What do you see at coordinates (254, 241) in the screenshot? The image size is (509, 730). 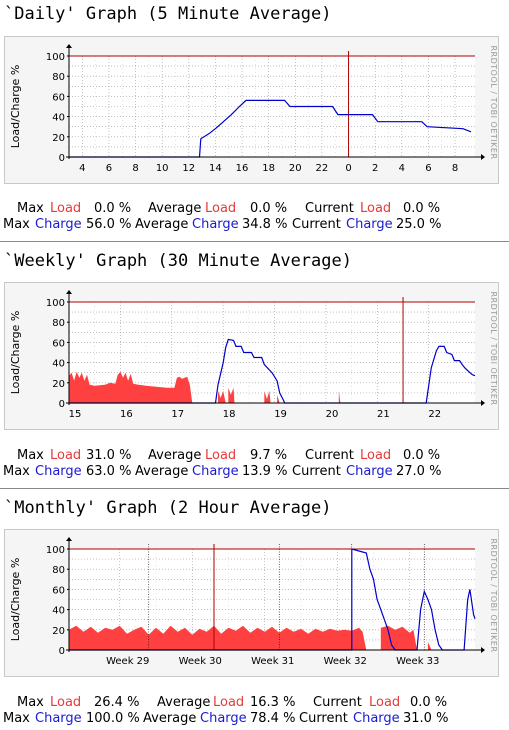 I see `section-divider` at bounding box center [254, 241].